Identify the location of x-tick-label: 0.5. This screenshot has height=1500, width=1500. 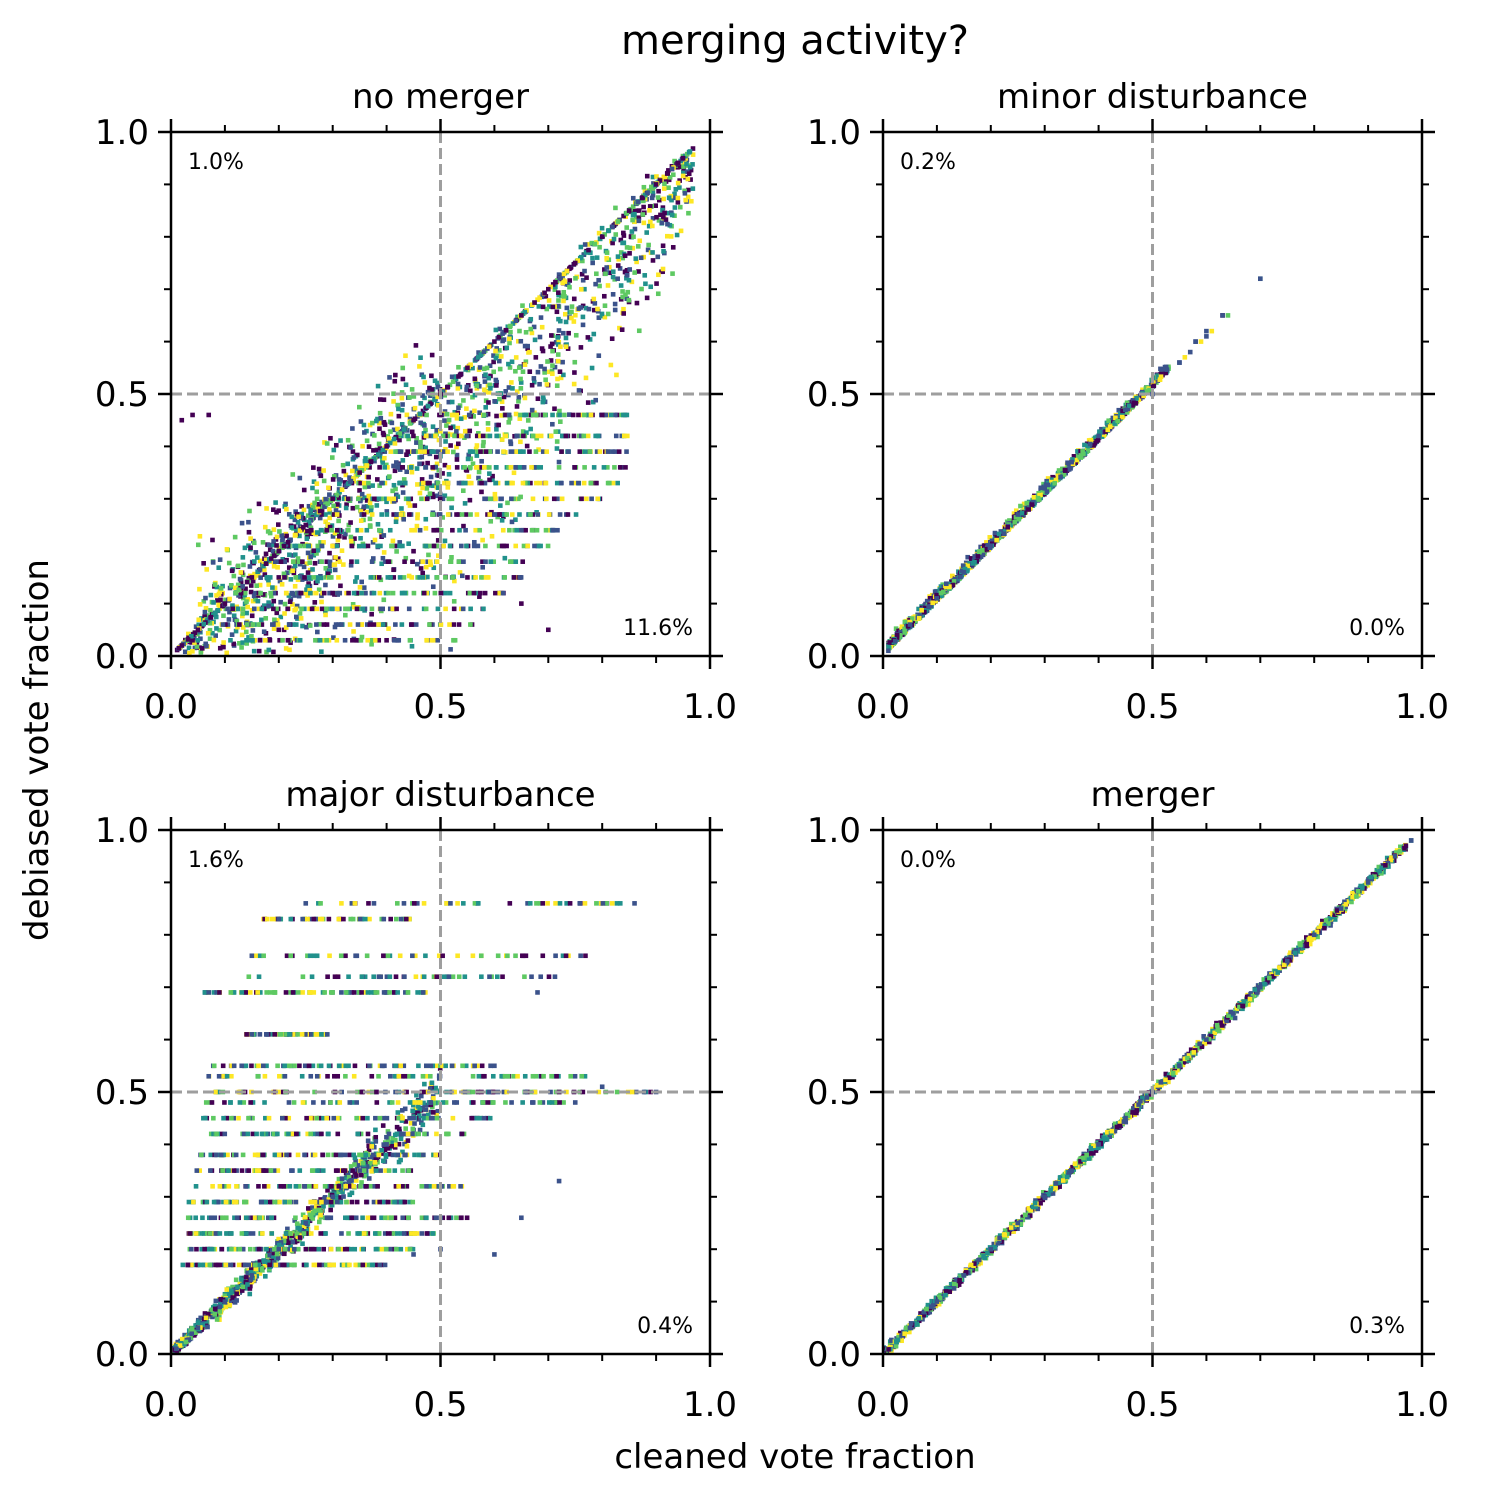
(440, 707).